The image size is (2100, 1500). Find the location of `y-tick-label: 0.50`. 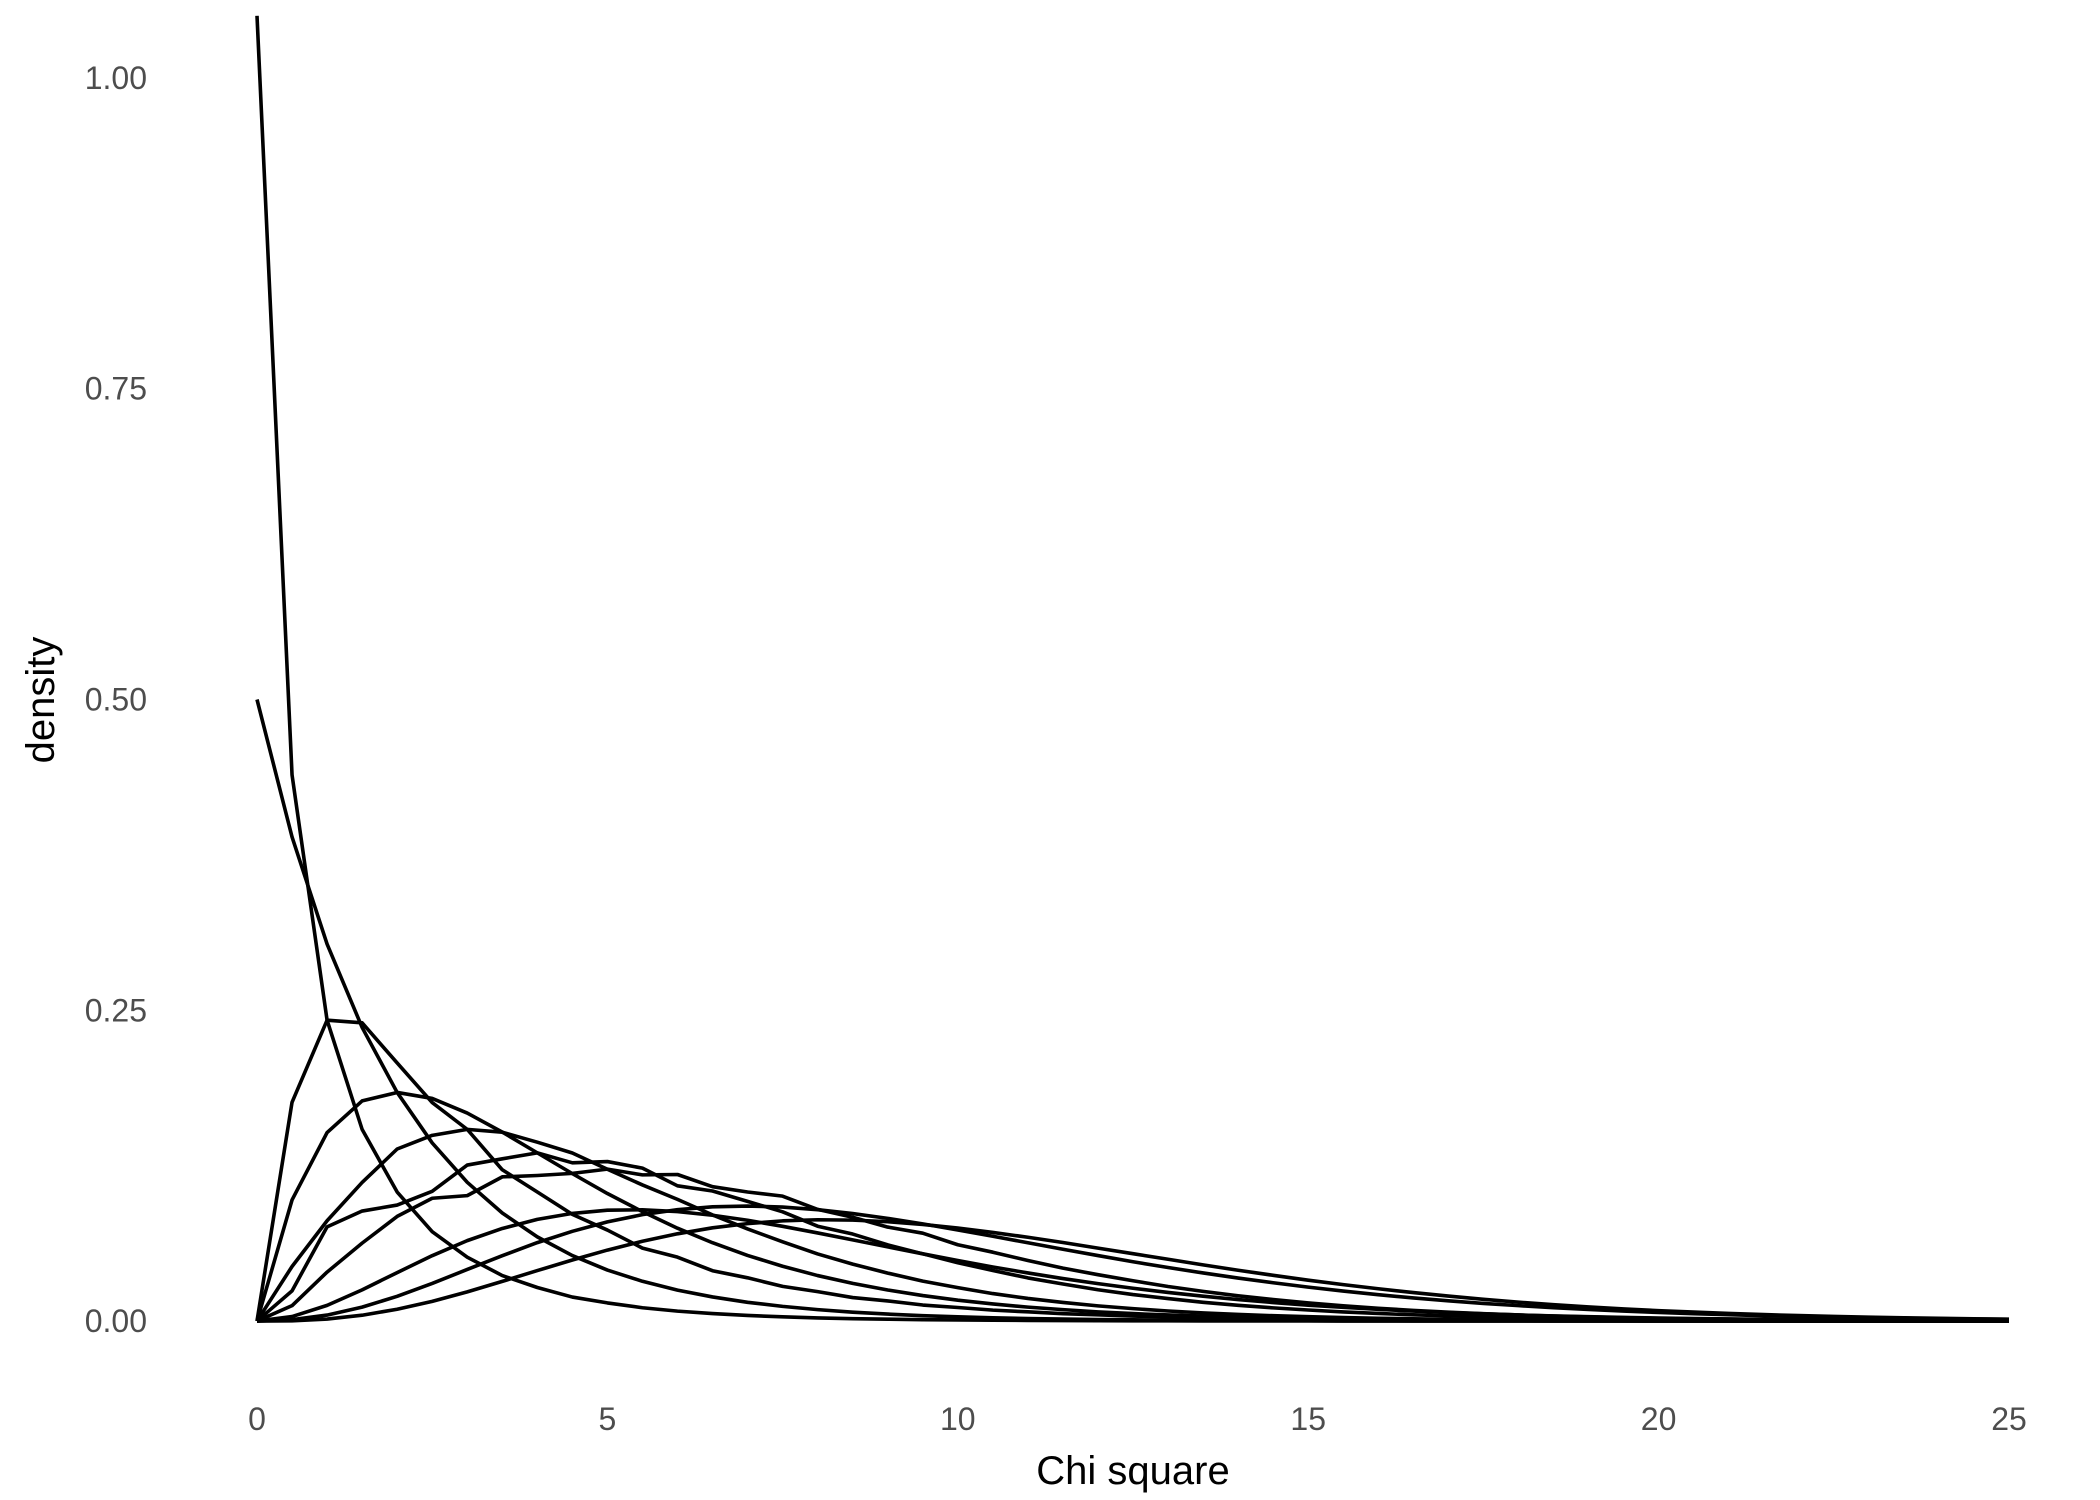

y-tick-label: 0.50 is located at coordinates (116, 700).